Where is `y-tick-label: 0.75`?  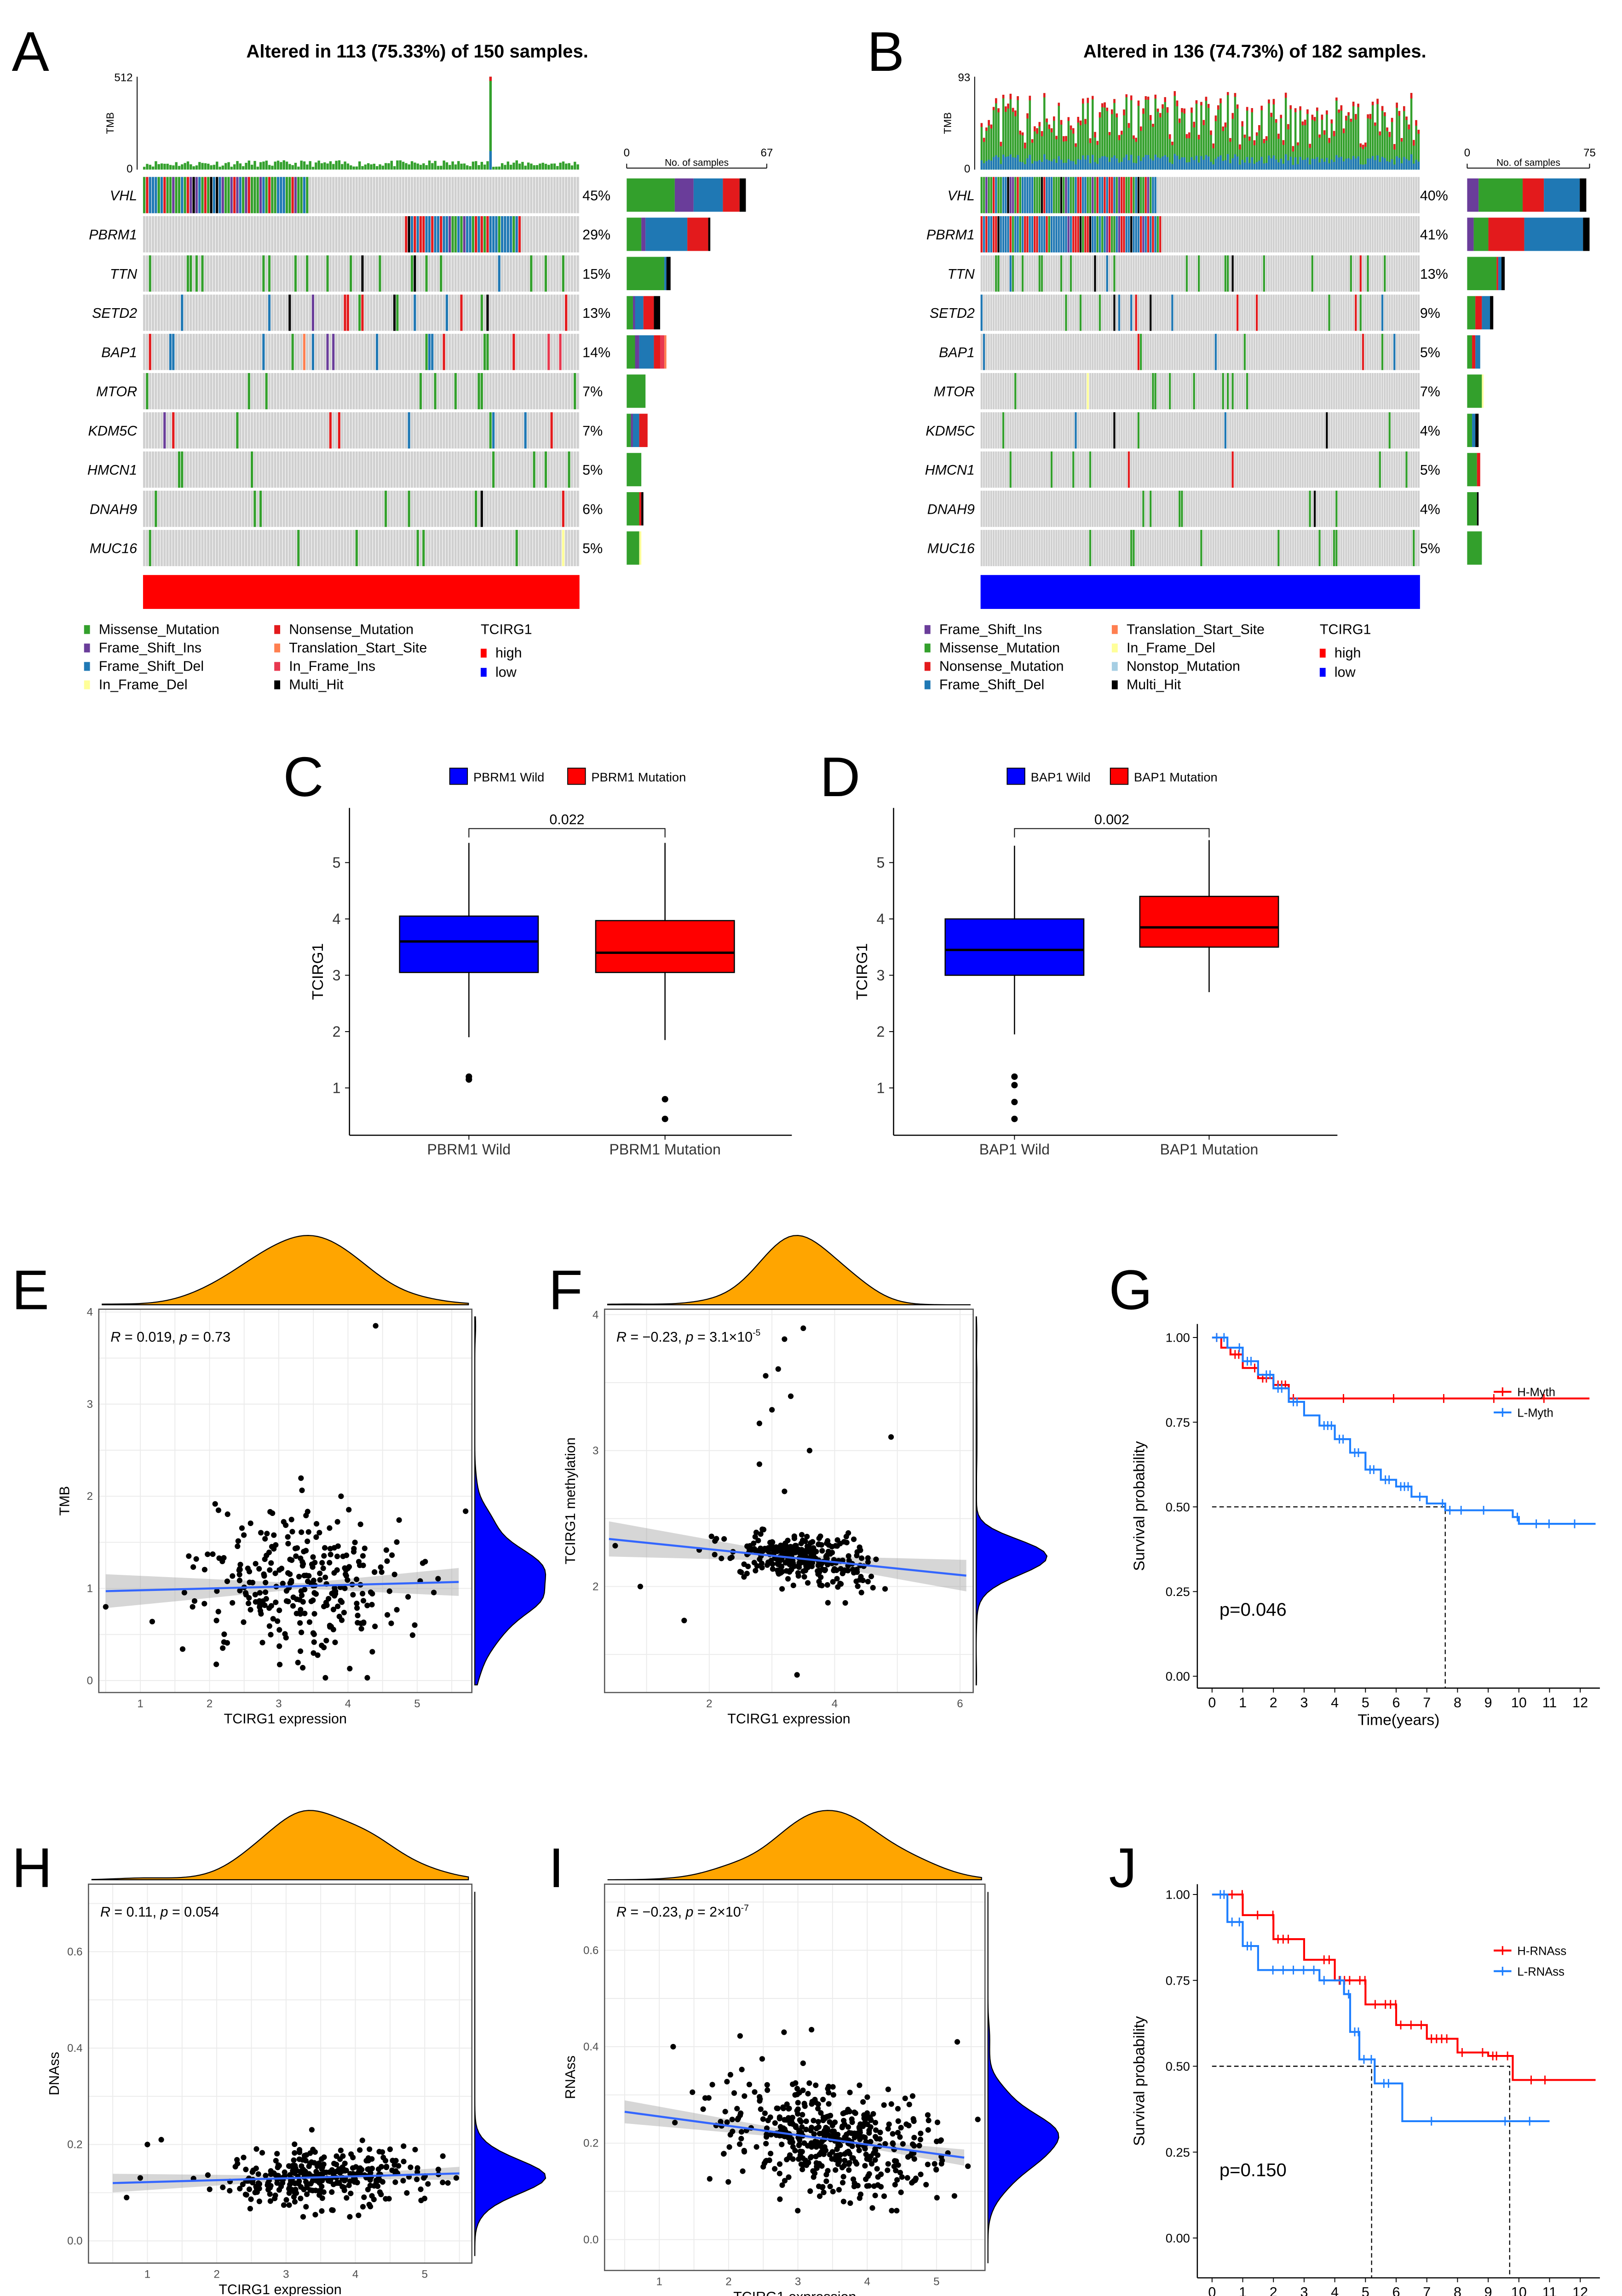
y-tick-label: 0.75 is located at coordinates (1178, 1422).